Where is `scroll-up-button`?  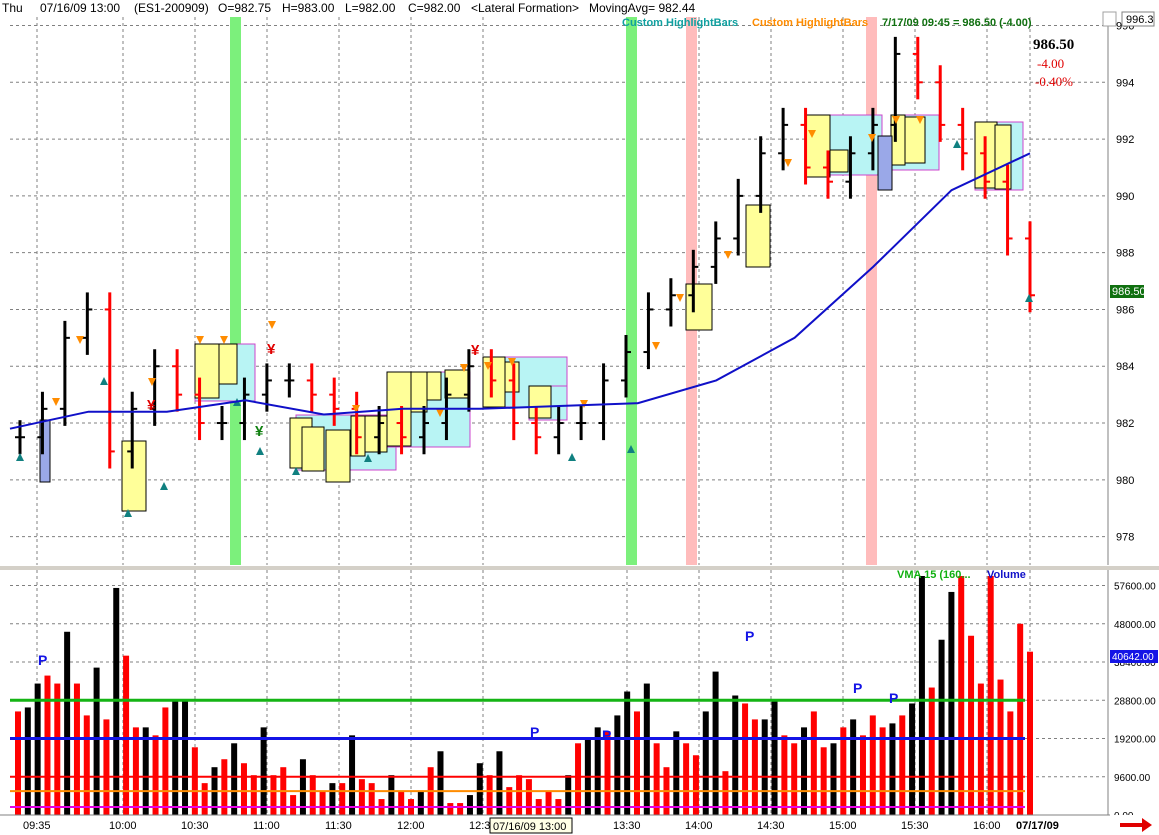
scroll-up-button is located at coordinates (1109, 19).